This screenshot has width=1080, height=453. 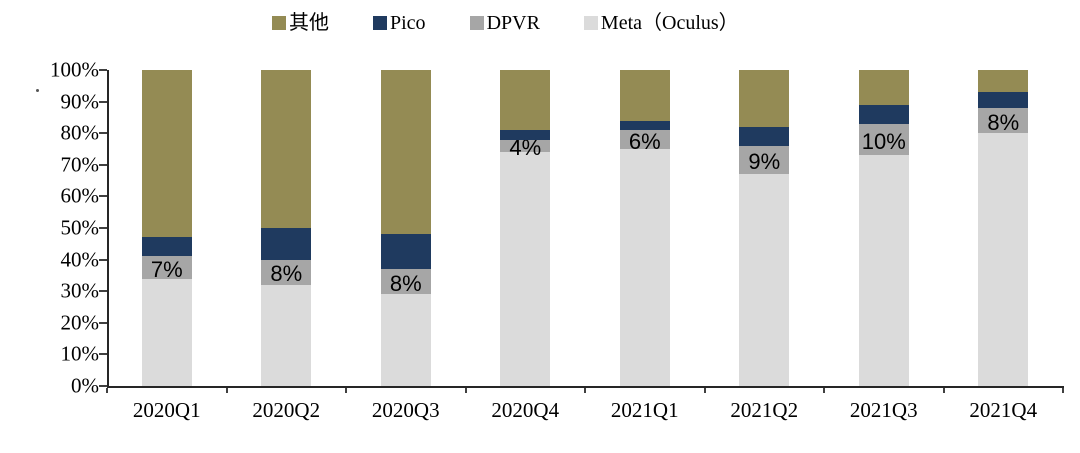 I want to click on legend-item-dpvr: DPVR, so click(x=504, y=23).